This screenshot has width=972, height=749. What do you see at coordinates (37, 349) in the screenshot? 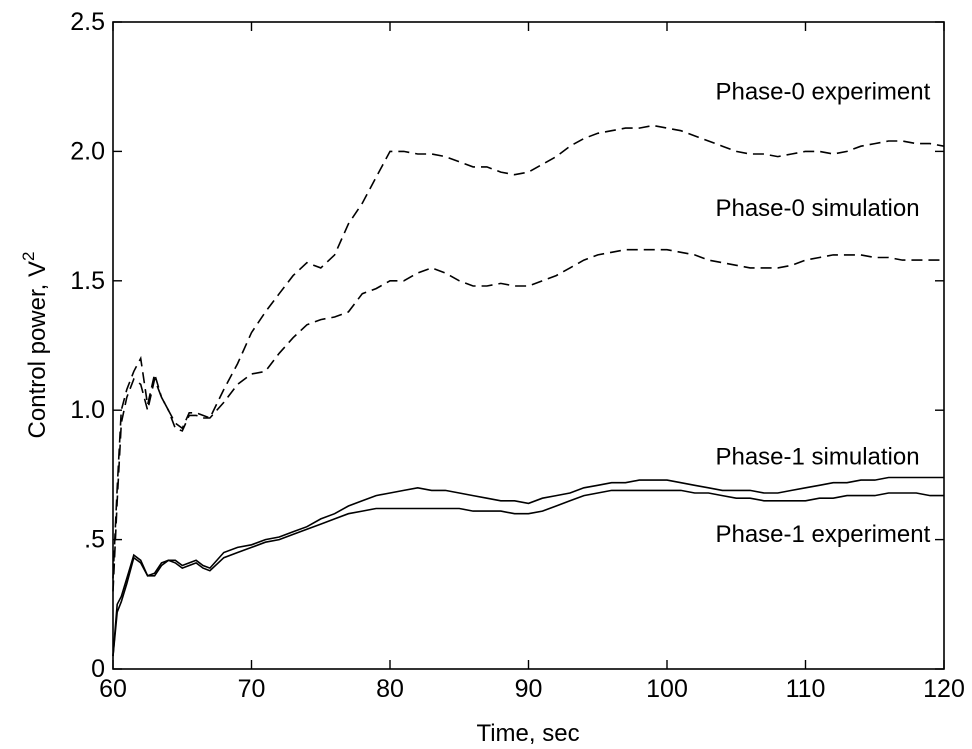
I see `y-axis-title: Control power, V` at bounding box center [37, 349].